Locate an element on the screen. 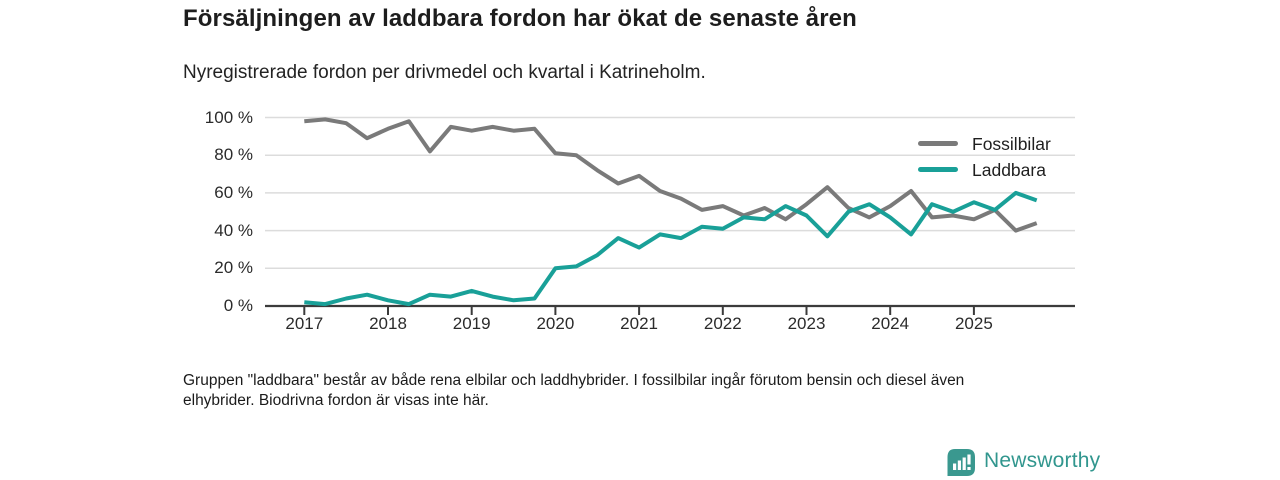 The width and height of the screenshot is (1280, 480). series-line-laddbara is located at coordinates (671, 248).